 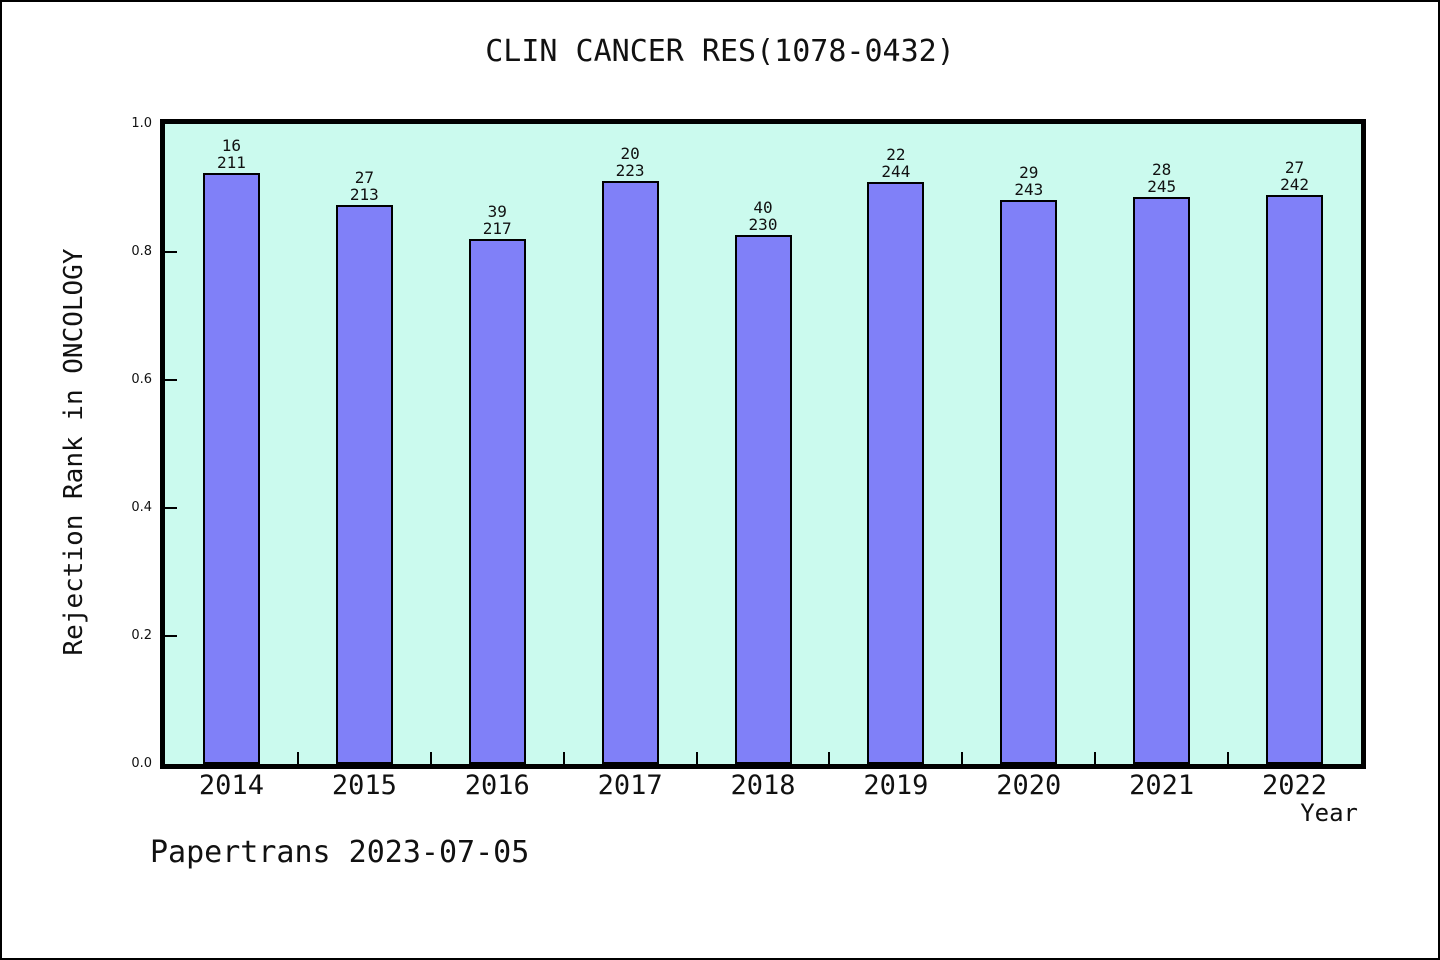 I want to click on bar-value-label-2020: 29 243, so click(x=1028, y=181).